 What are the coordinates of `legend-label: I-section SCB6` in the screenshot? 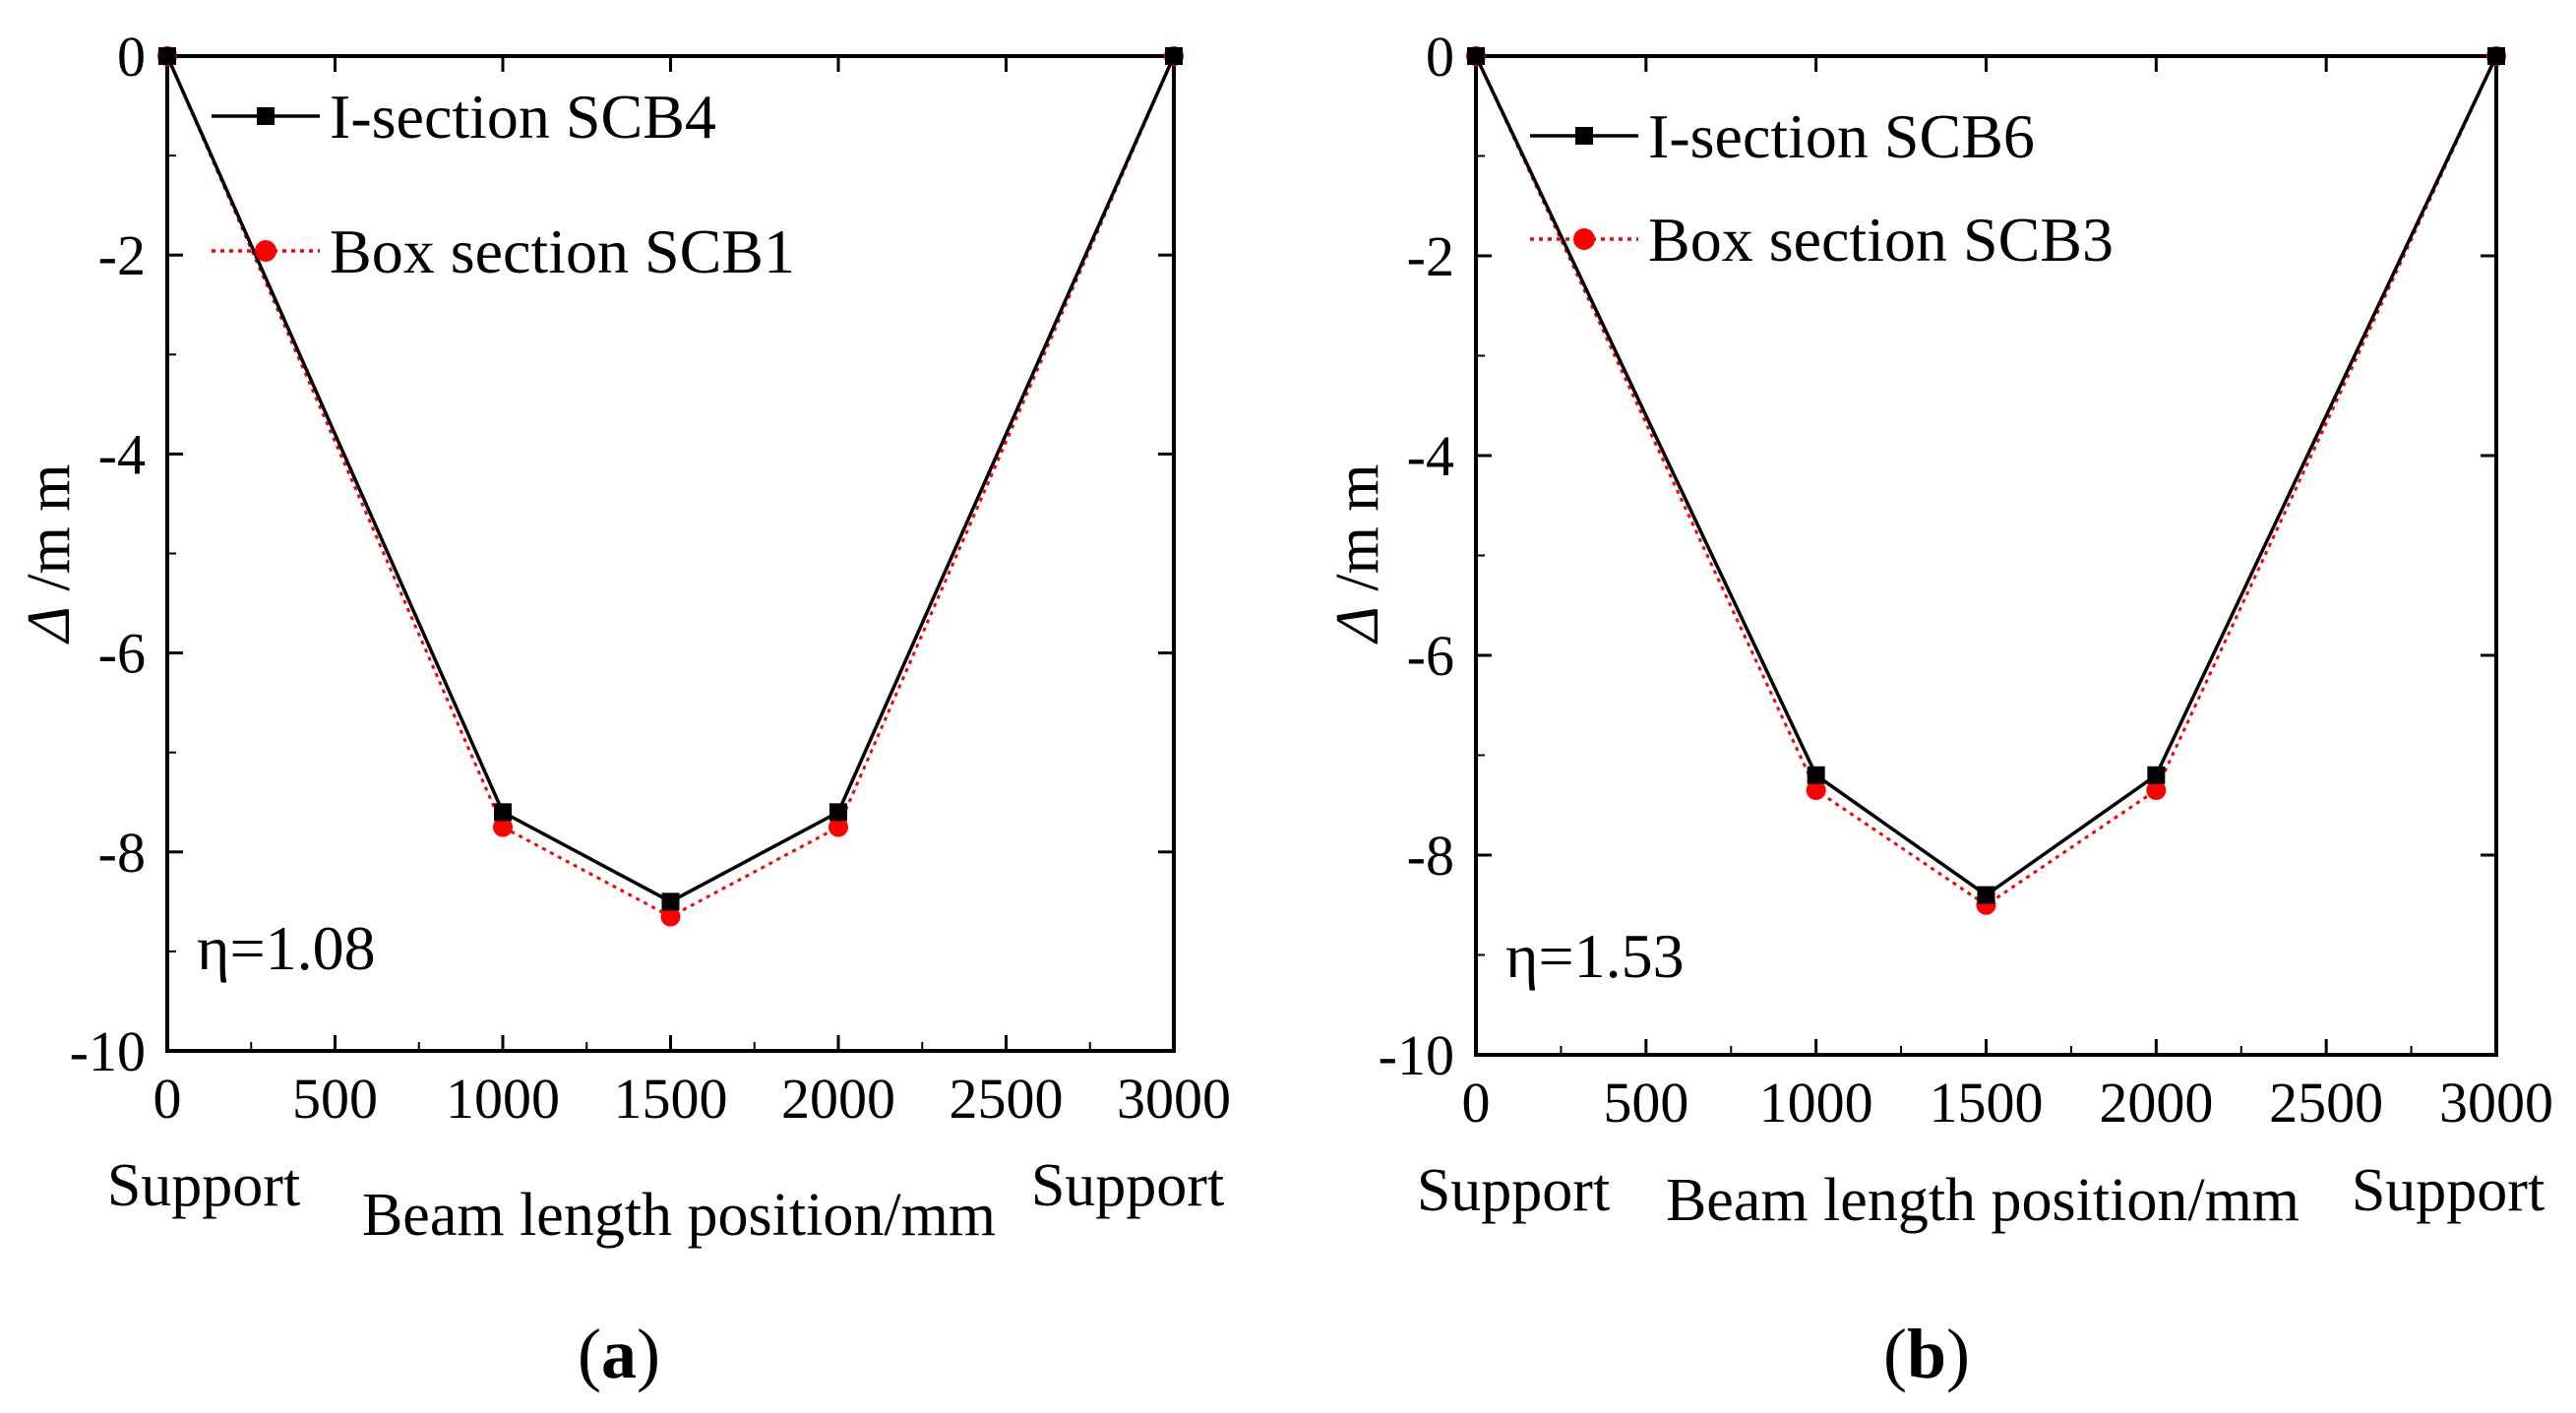 It's located at (1841, 136).